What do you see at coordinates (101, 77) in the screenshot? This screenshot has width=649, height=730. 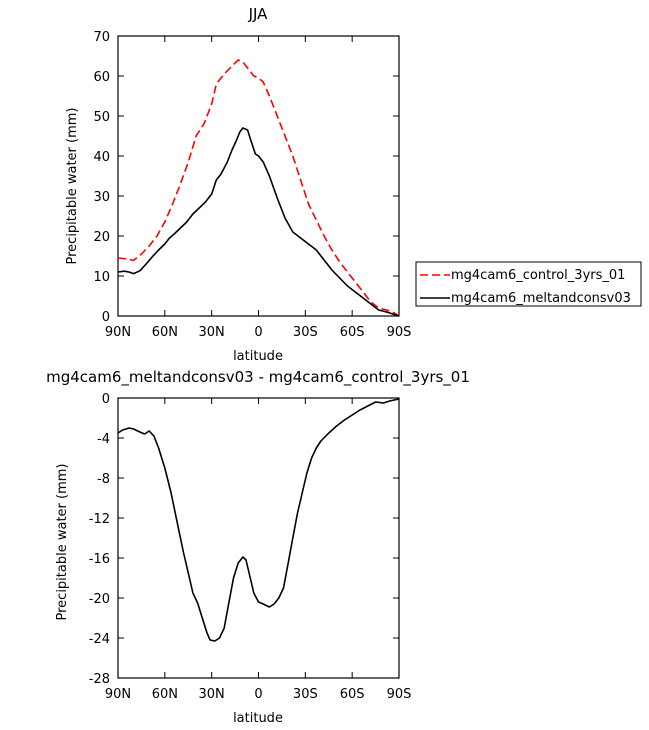 I see `y-tick-label: 60` at bounding box center [101, 77].